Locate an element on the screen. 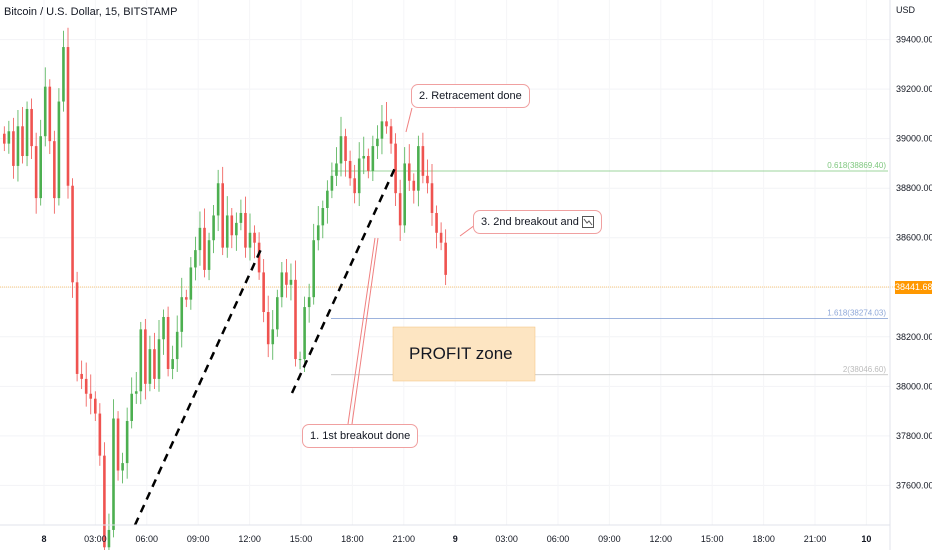 The width and height of the screenshot is (932, 550). fib-level-label: 0.618(38869.40) is located at coordinates (856, 165).